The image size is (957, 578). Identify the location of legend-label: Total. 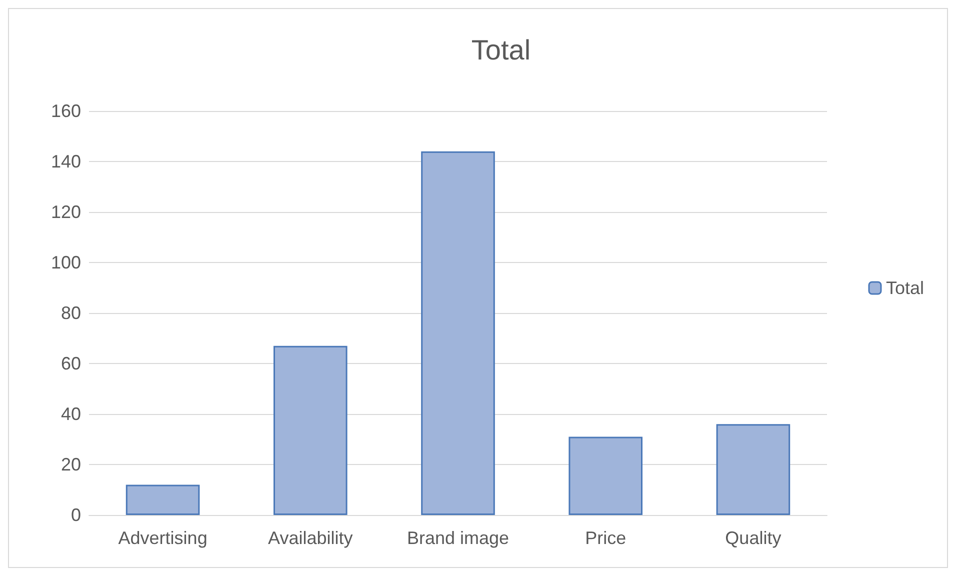
(905, 288).